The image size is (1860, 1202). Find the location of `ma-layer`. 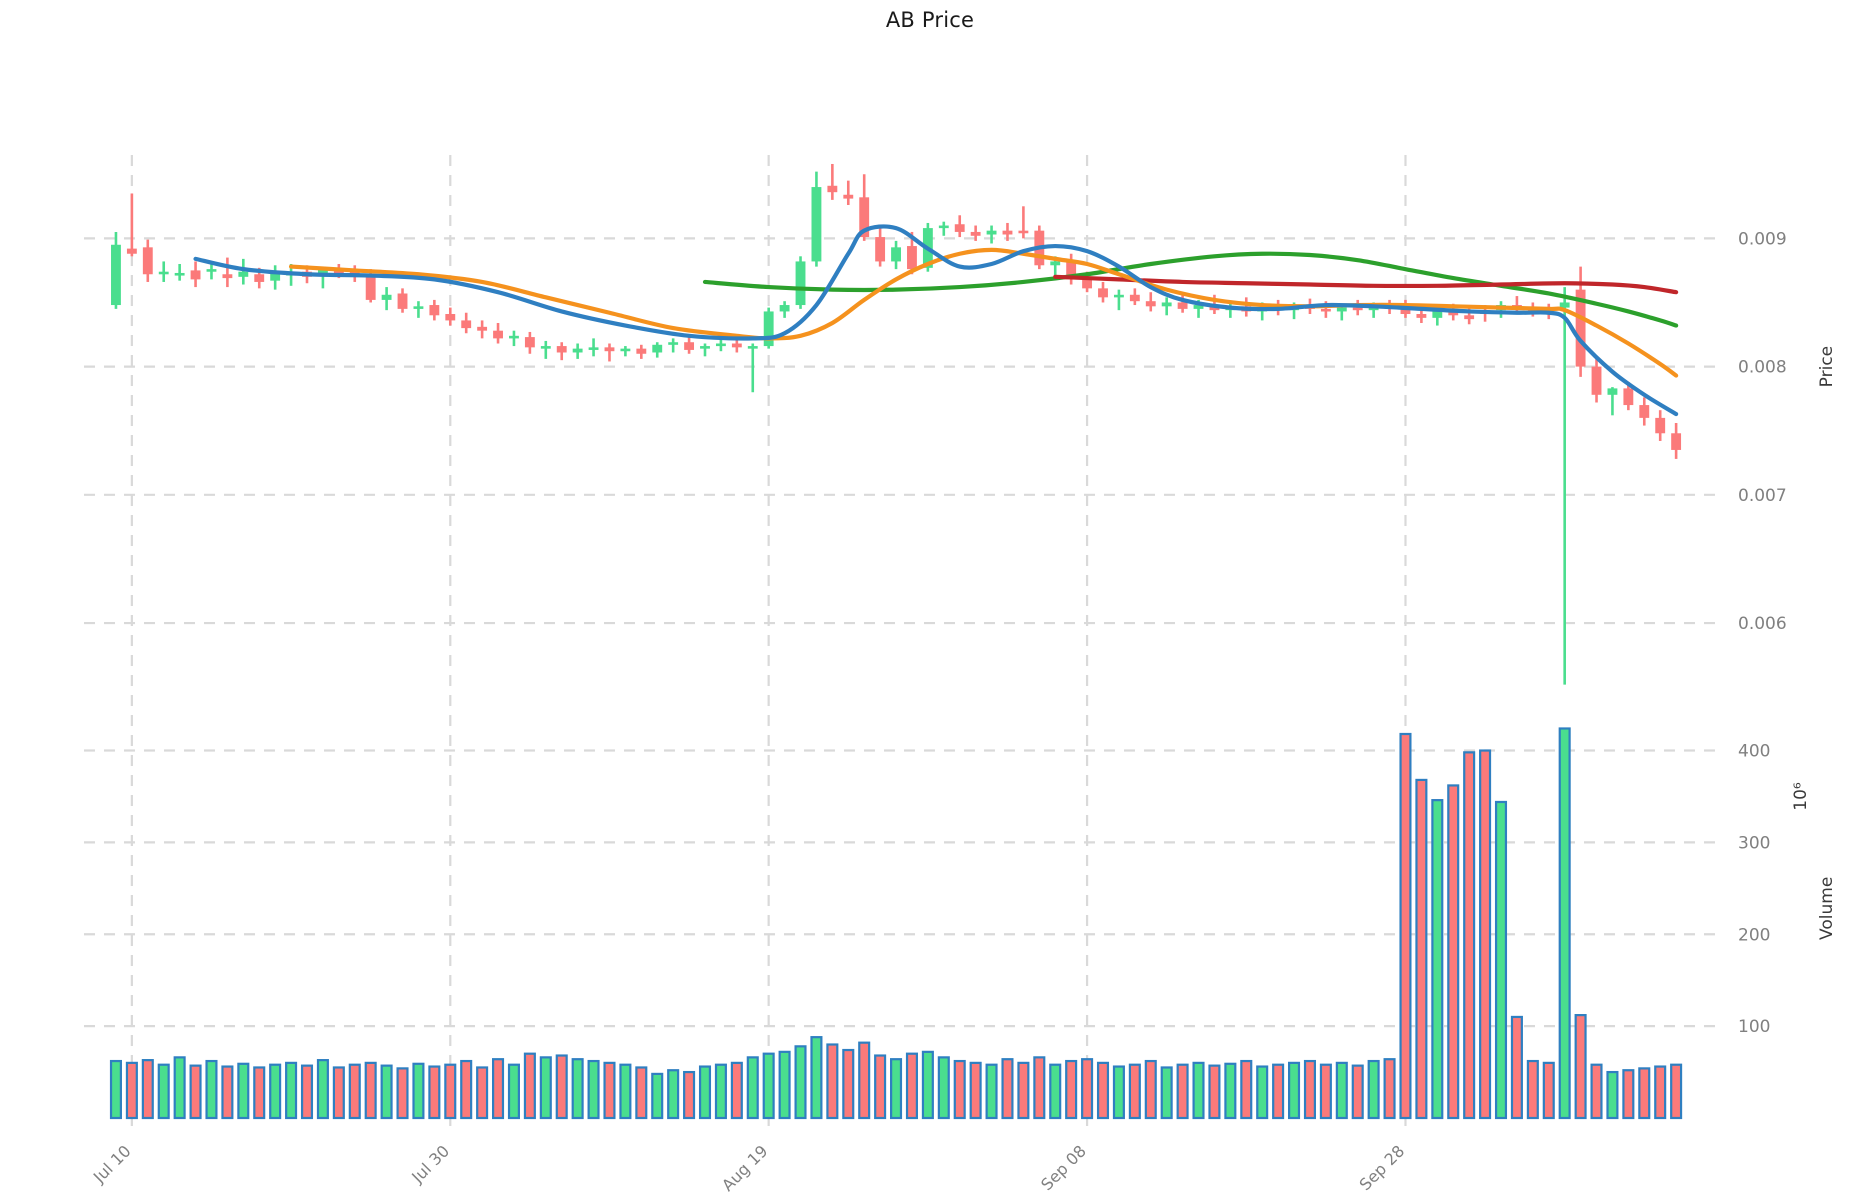

ma-layer is located at coordinates (936, 320).